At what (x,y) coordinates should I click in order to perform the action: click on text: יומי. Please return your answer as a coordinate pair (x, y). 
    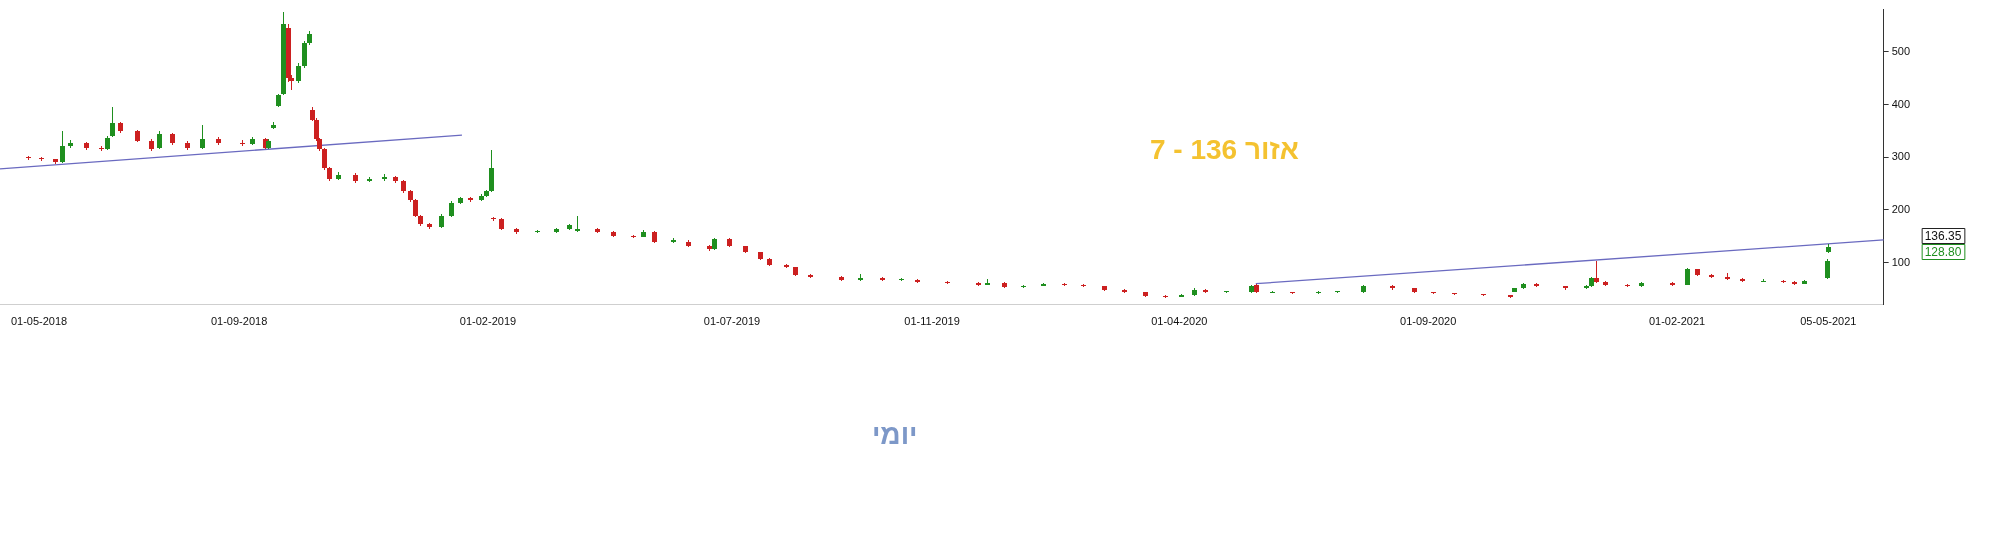
    Looking at the image, I should click on (894, 434).